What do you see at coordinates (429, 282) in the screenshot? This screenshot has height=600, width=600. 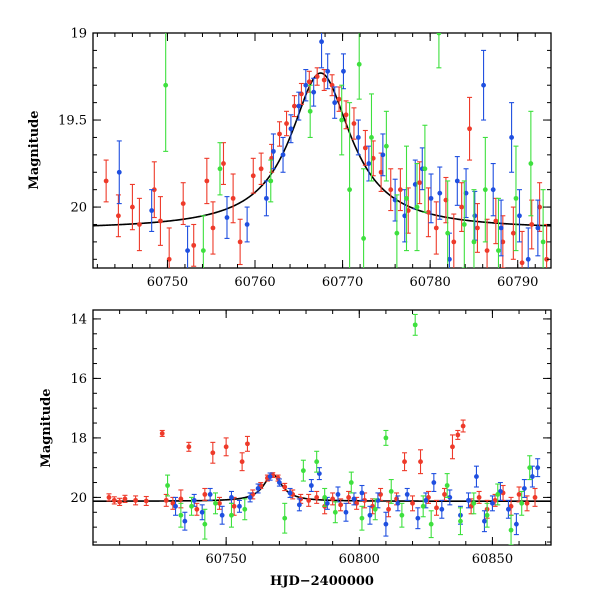 I see `x-tick-label: 60780` at bounding box center [429, 282].